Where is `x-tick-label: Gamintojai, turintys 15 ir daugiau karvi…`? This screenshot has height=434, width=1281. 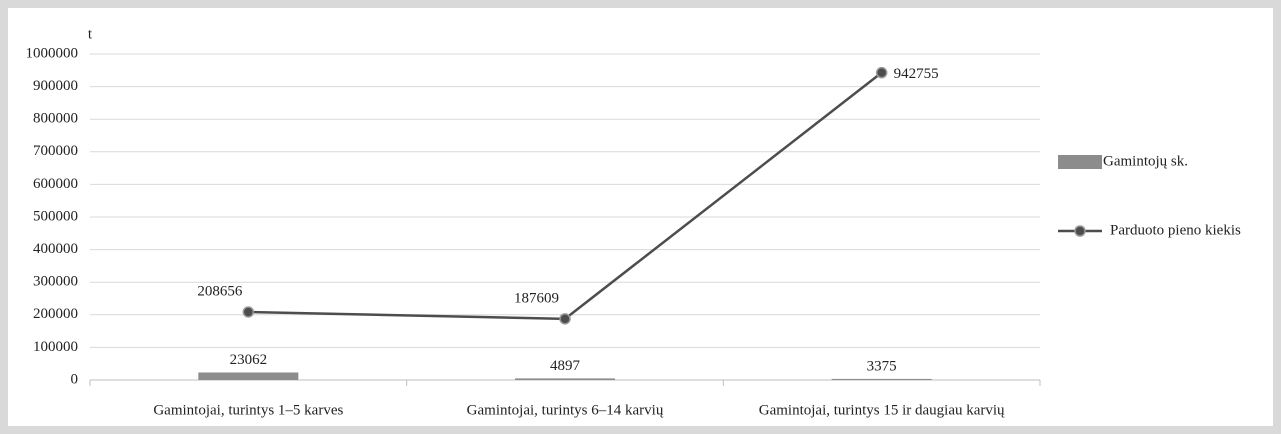 x-tick-label: Gamintojai, turintys 15 ir daugiau karvi… is located at coordinates (882, 410).